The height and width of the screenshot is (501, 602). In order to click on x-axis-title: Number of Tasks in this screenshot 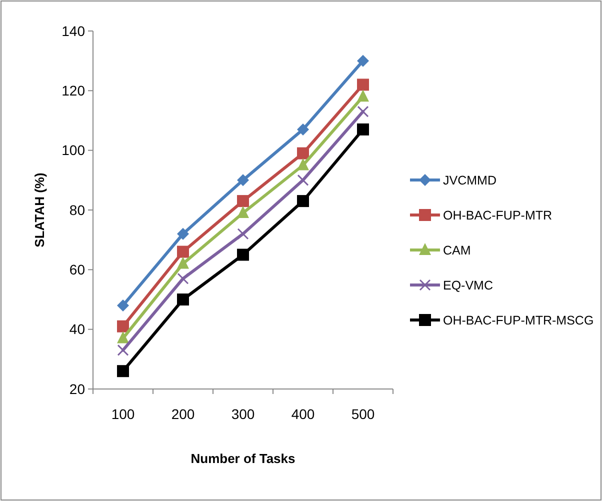, I will do `click(243, 458)`.